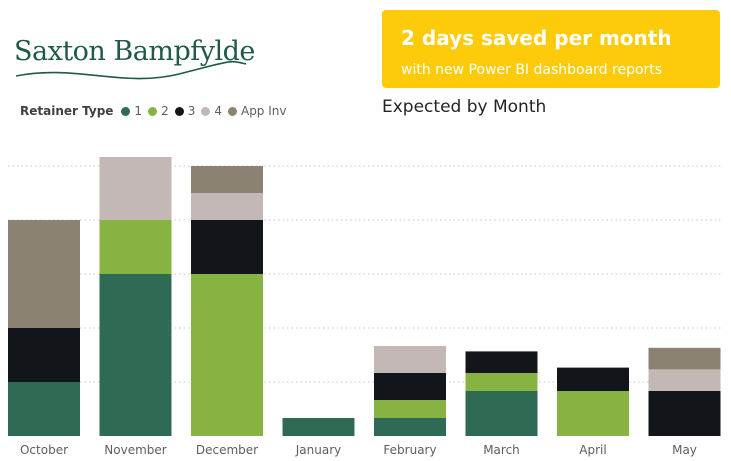 The height and width of the screenshot is (461, 731). I want to click on legend-label-4: 4, so click(218, 111).